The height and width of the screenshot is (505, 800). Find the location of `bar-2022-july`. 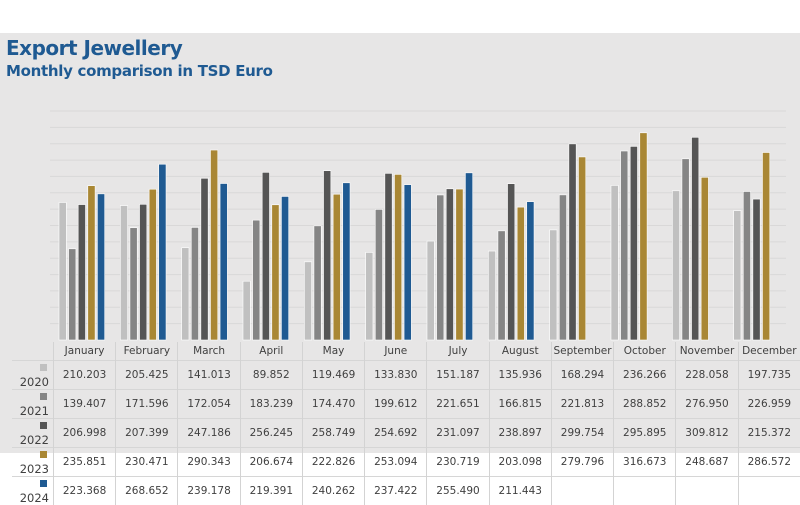

bar-2022-july is located at coordinates (449, 264).